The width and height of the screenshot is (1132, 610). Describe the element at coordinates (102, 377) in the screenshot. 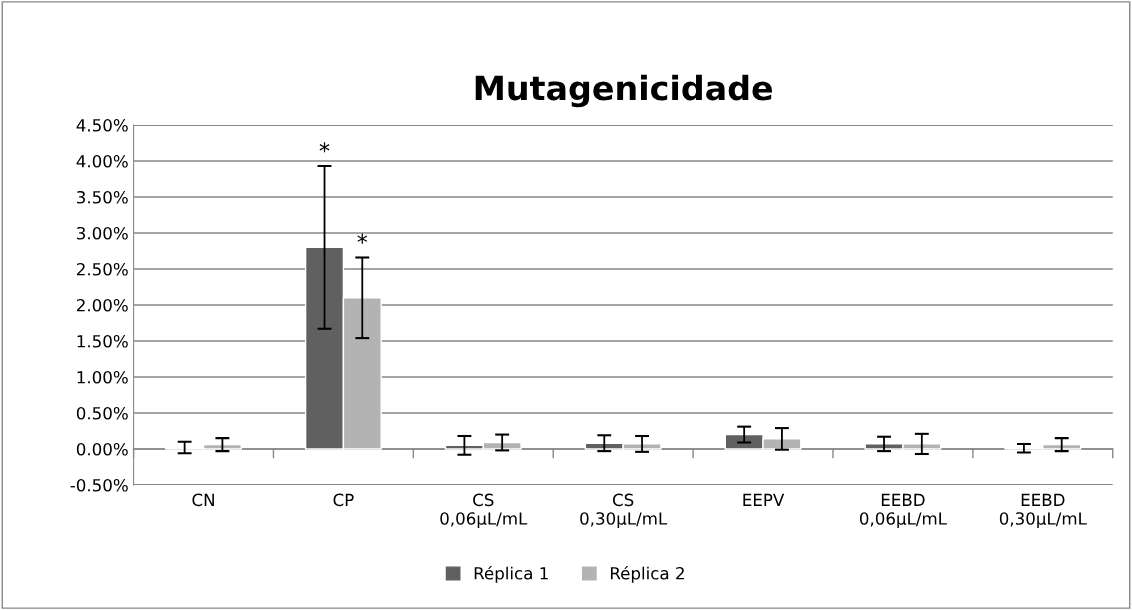

I see `y-tick-label: 1.00%` at that location.